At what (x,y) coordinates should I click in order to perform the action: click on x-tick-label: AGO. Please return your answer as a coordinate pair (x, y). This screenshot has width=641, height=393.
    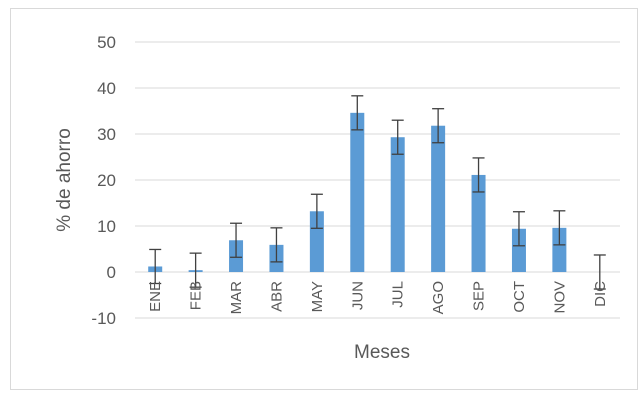
    Looking at the image, I should click on (438, 297).